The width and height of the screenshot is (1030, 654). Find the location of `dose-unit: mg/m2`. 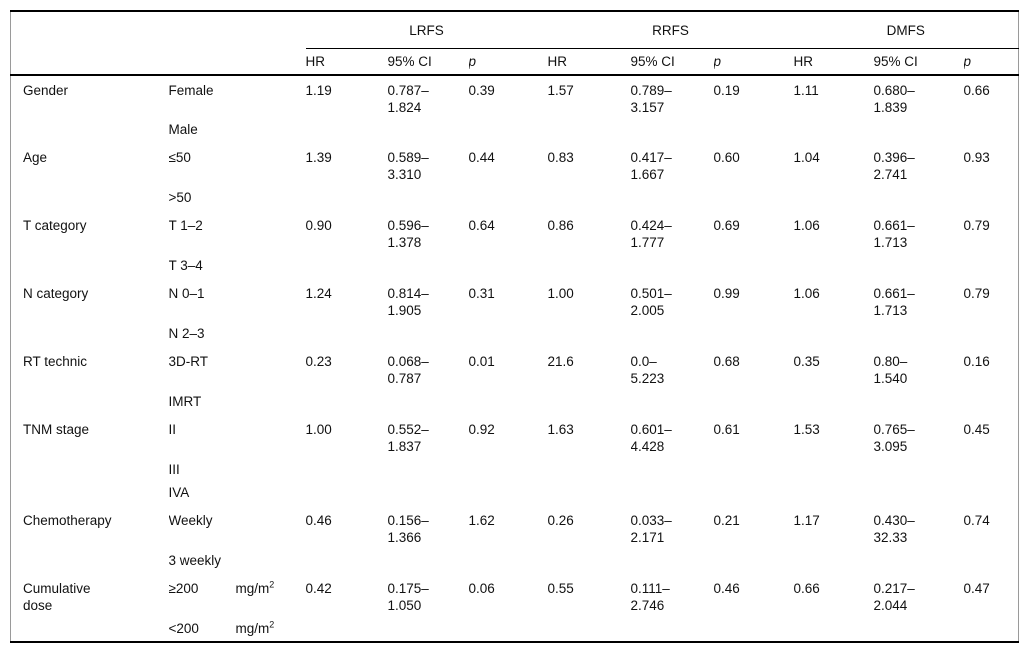

dose-unit: mg/m2 is located at coordinates (255, 587).